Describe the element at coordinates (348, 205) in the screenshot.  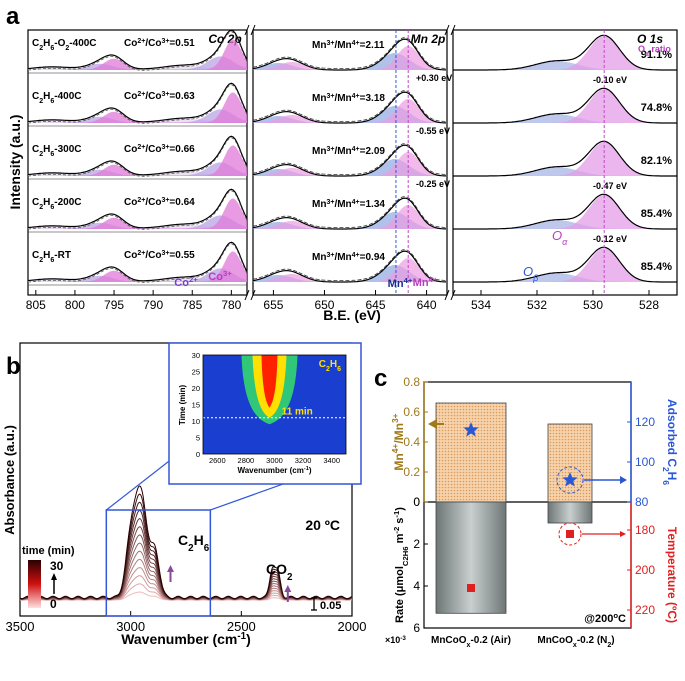
I see `mn-ratio-label: Mn3+/Mn4+=1.34` at that location.